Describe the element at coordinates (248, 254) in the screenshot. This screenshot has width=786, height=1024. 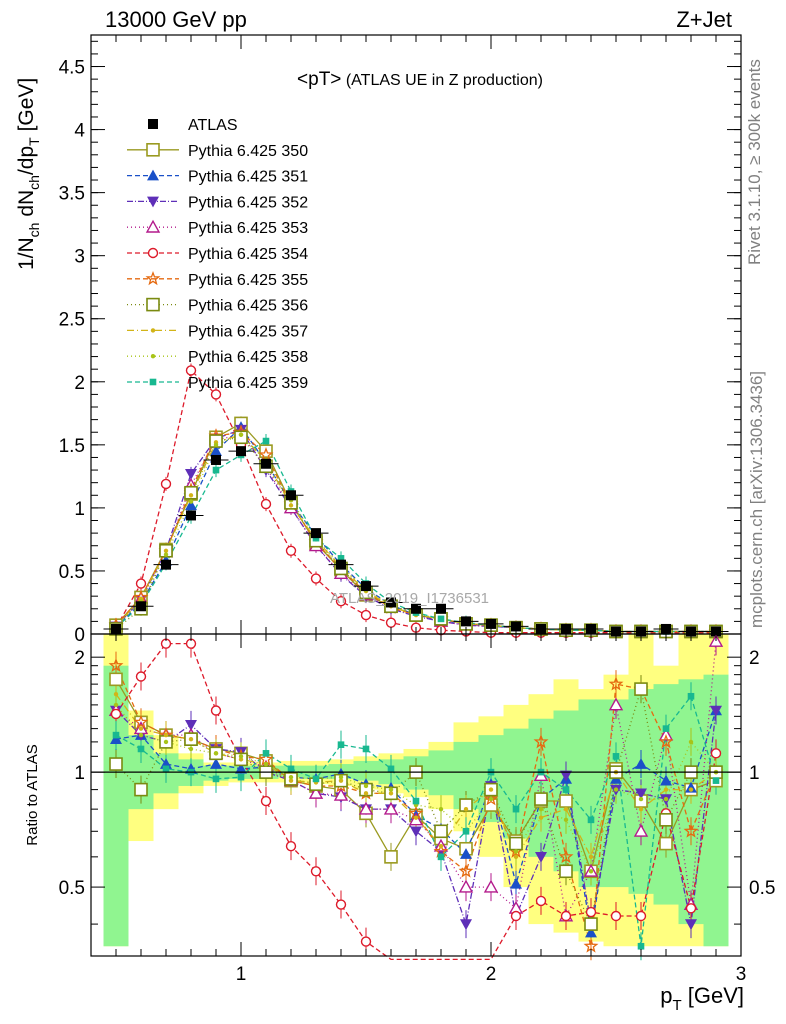
I see `legend-label: Pythia 6.425 354` at that location.